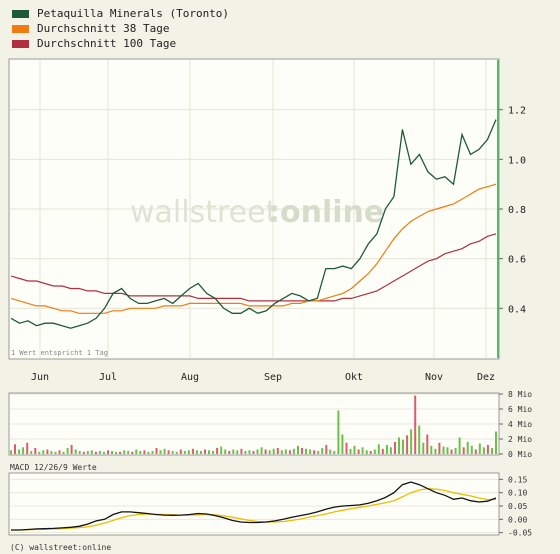 This screenshot has height=554, width=560. I want to click on resolution-note: 1 Wert entspricht 1 Tag, so click(59, 353).